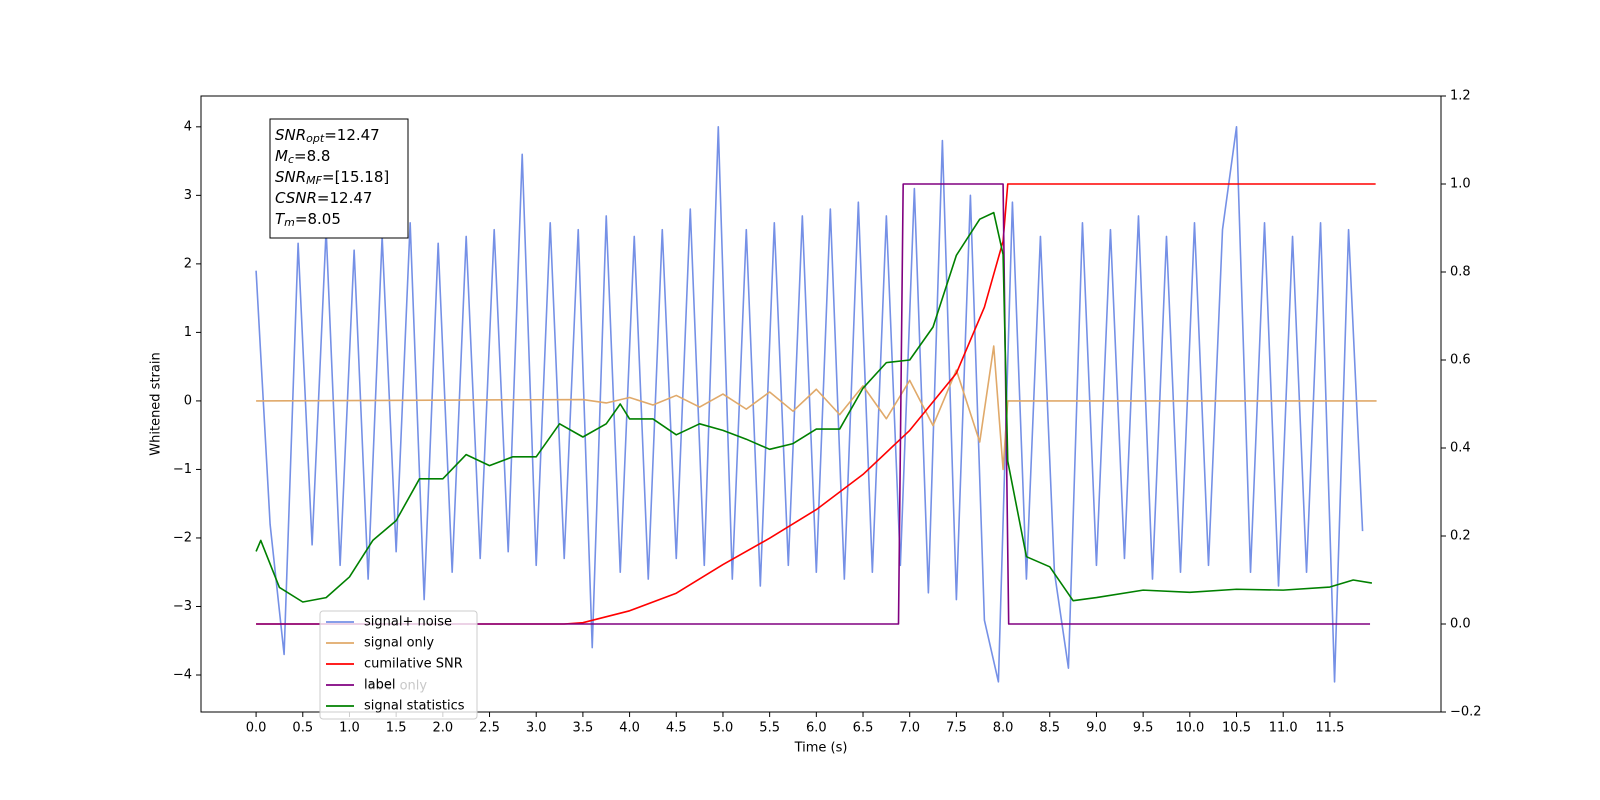 Image resolution: width=1600 pixels, height=800 pixels. I want to click on x-tick-label: 0.0, so click(256, 728).